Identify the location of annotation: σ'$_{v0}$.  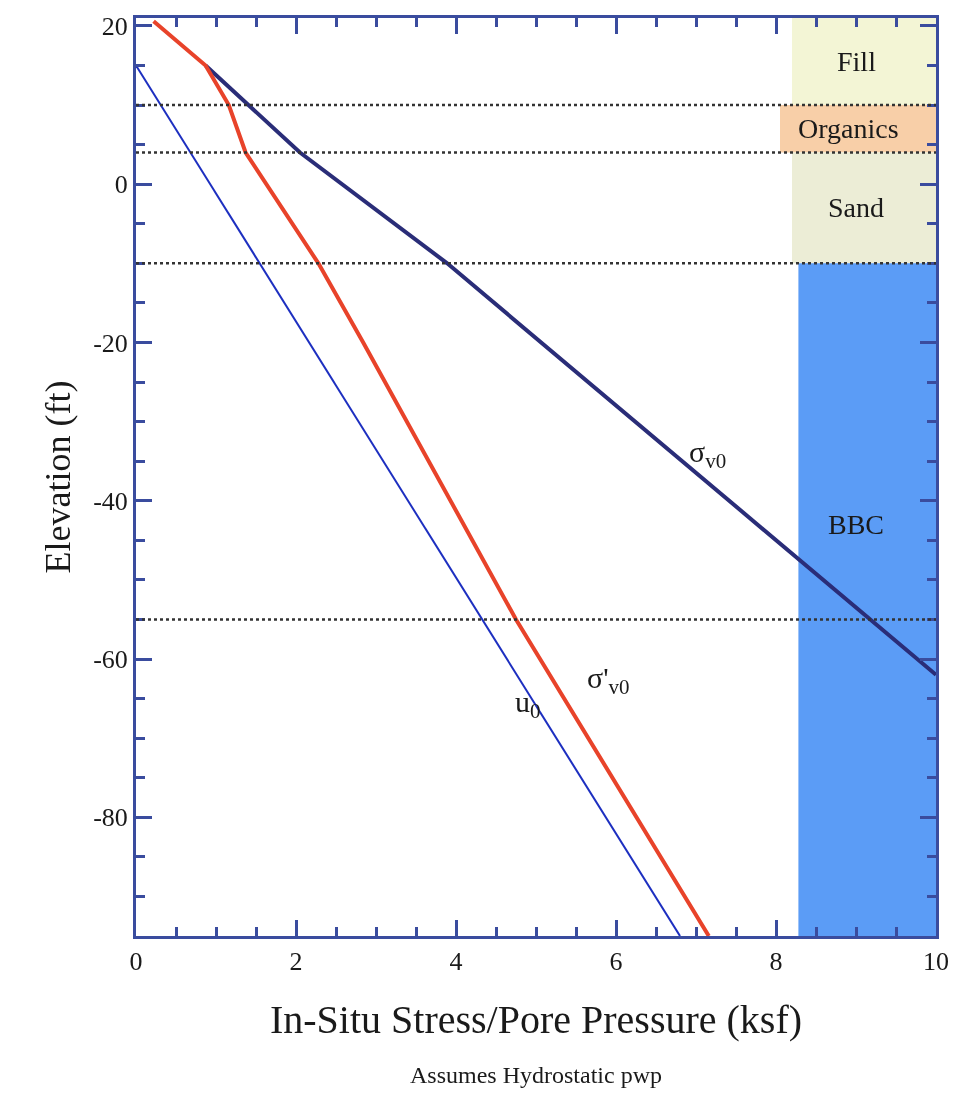
(608, 680).